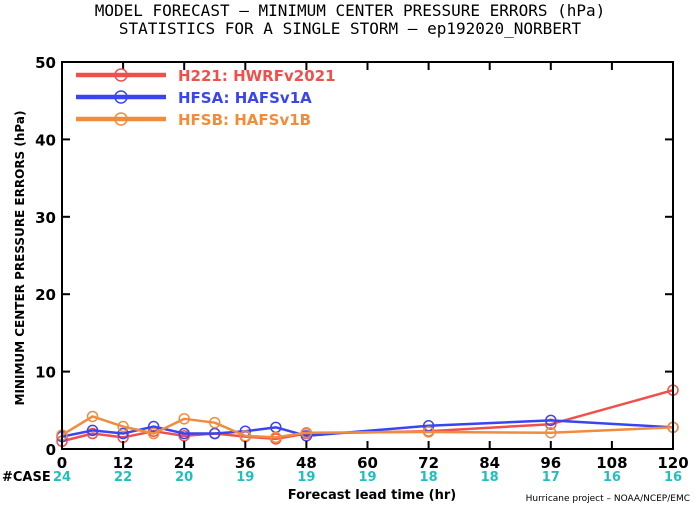 The image size is (700, 506). Describe the element at coordinates (428, 463) in the screenshot. I see `x-tick-label: 72` at that location.